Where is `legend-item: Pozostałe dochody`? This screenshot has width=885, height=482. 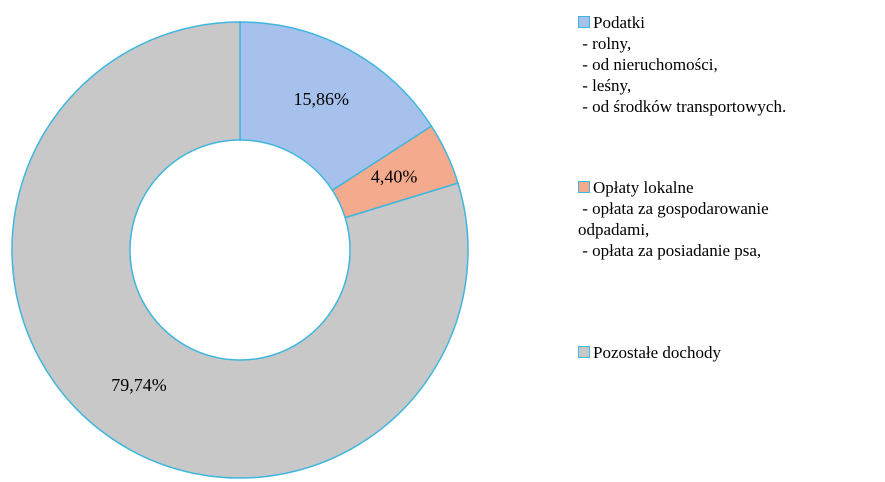 legend-item: Pozostałe dochody is located at coordinates (649, 352).